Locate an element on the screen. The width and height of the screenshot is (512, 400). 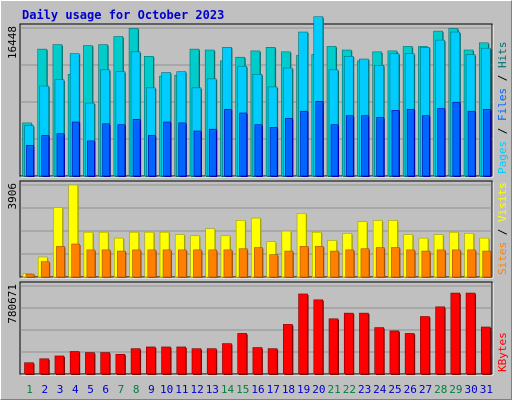
legend-volume: KBytes is located at coordinates (502, 352).